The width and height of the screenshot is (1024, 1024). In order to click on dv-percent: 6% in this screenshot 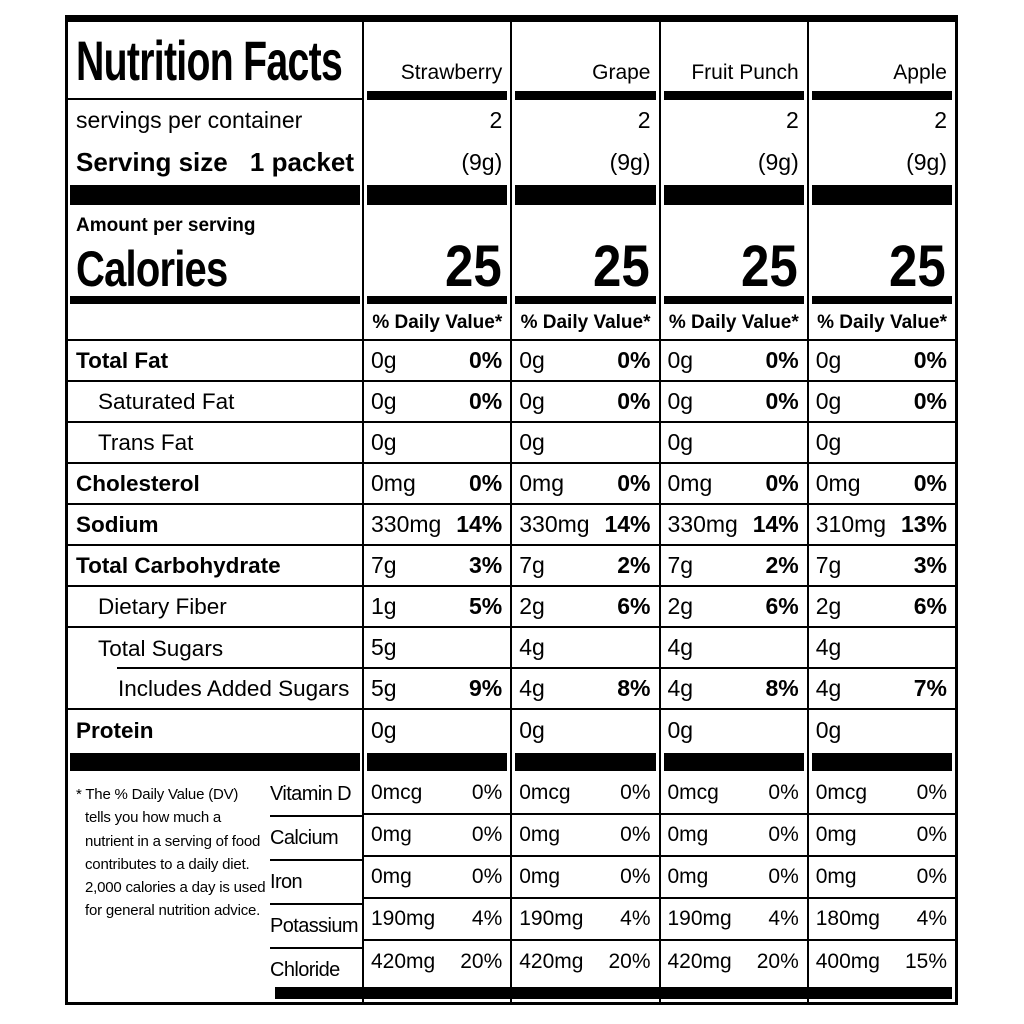, I will do `click(930, 606)`.